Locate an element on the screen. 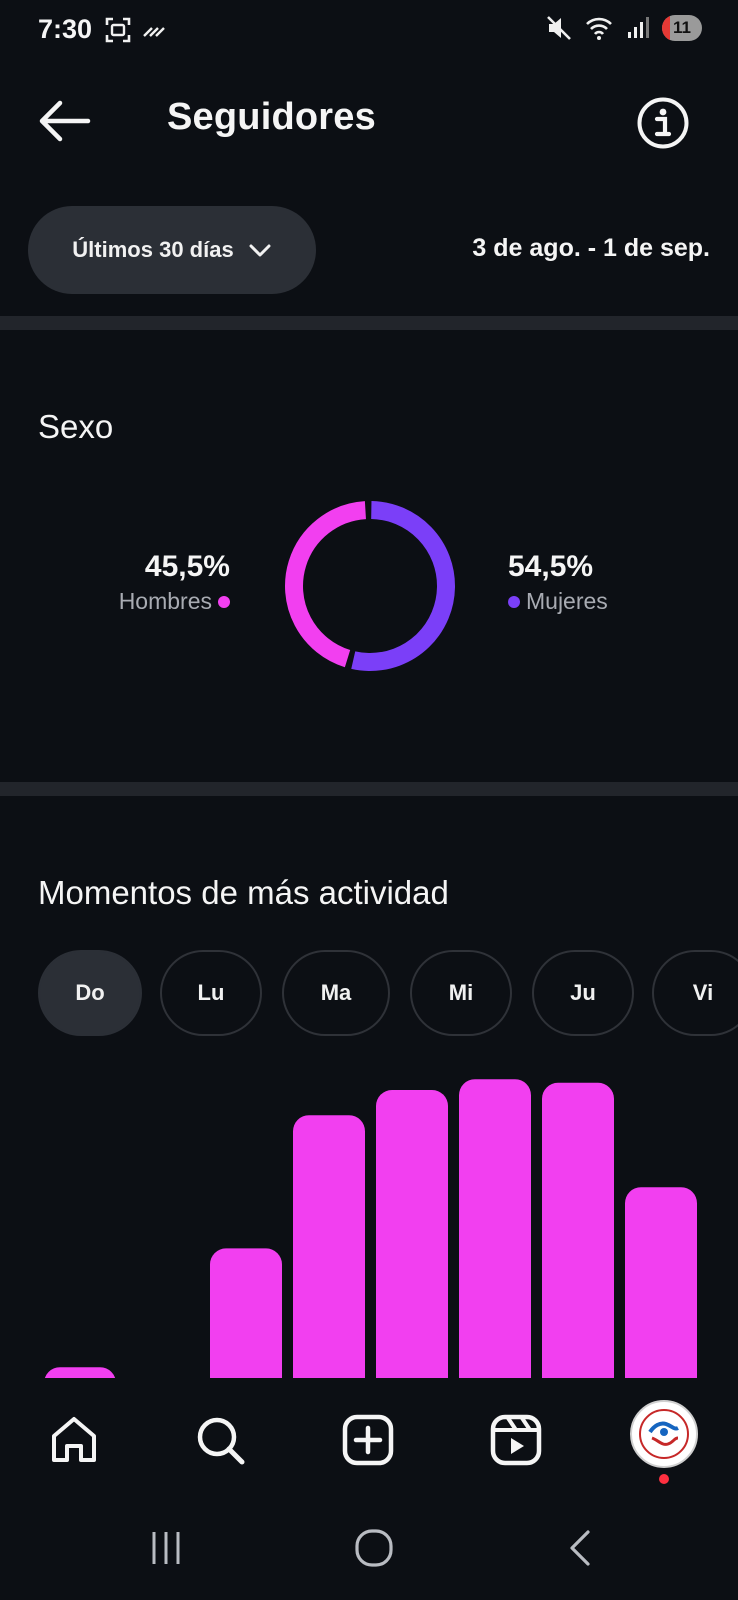 This screenshot has height=1600, width=738. nav-profile-avatar is located at coordinates (664, 1434).